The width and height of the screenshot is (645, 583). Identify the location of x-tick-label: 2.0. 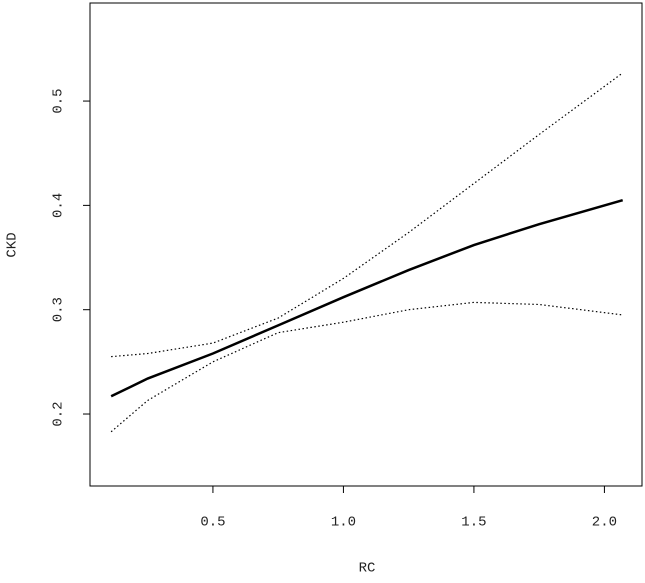
(604, 523).